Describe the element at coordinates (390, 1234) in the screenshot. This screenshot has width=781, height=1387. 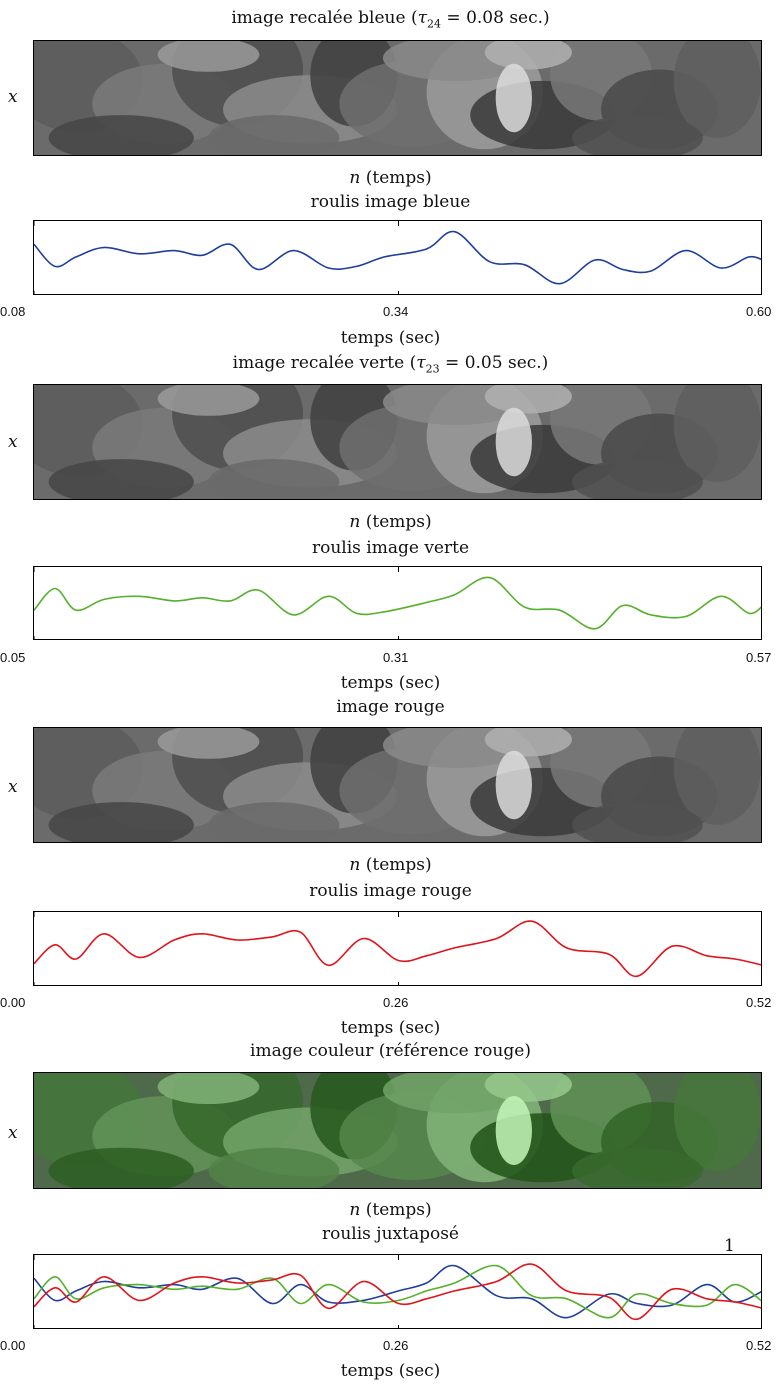
I see `chart-title-roulis-juxtapose: roulis juxtaposé` at that location.